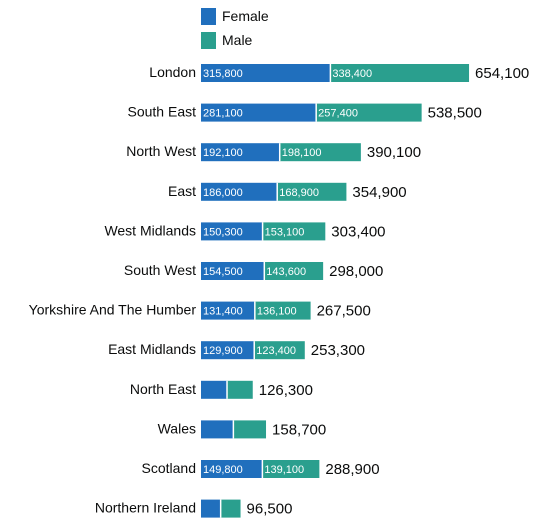  Describe the element at coordinates (150, 230) in the screenshot. I see `category-label-west-midlands: West Midlands` at that location.